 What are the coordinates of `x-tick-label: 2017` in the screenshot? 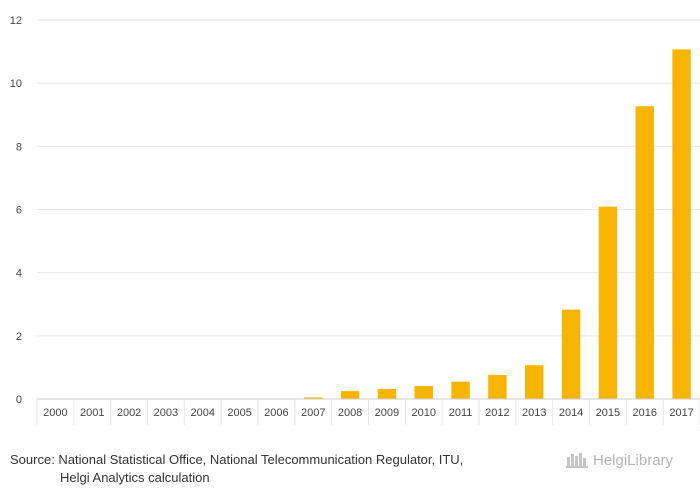 It's located at (681, 413).